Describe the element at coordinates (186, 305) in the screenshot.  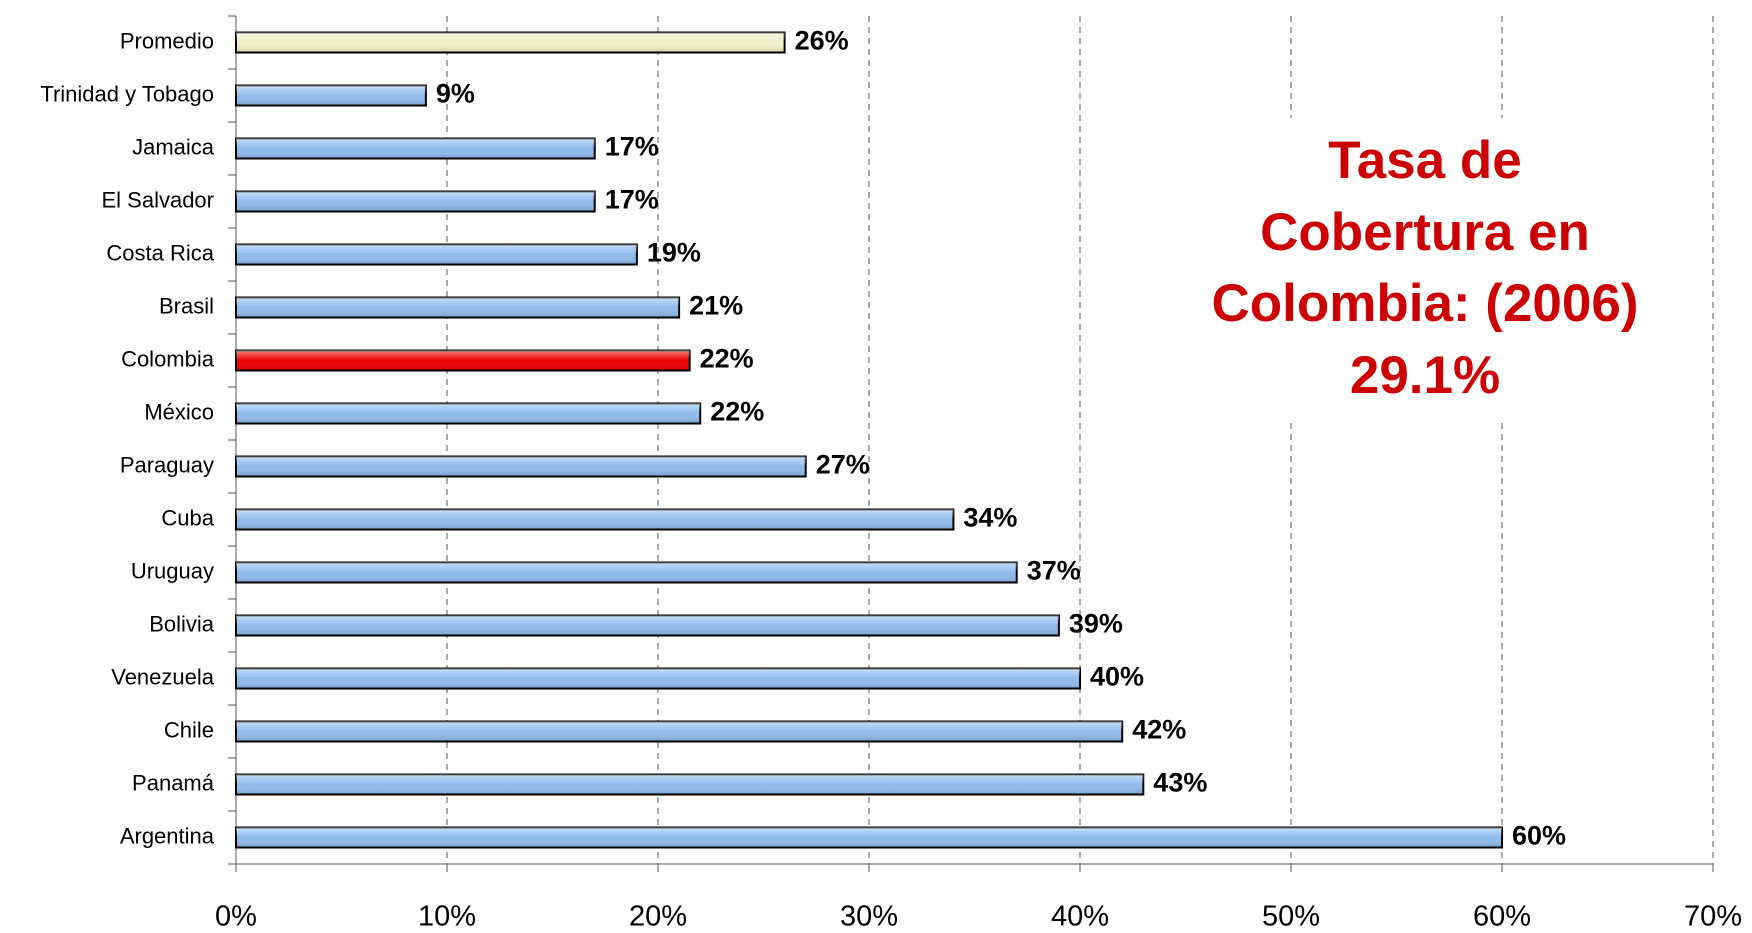
I see `y-tick-label: Brasil` at that location.